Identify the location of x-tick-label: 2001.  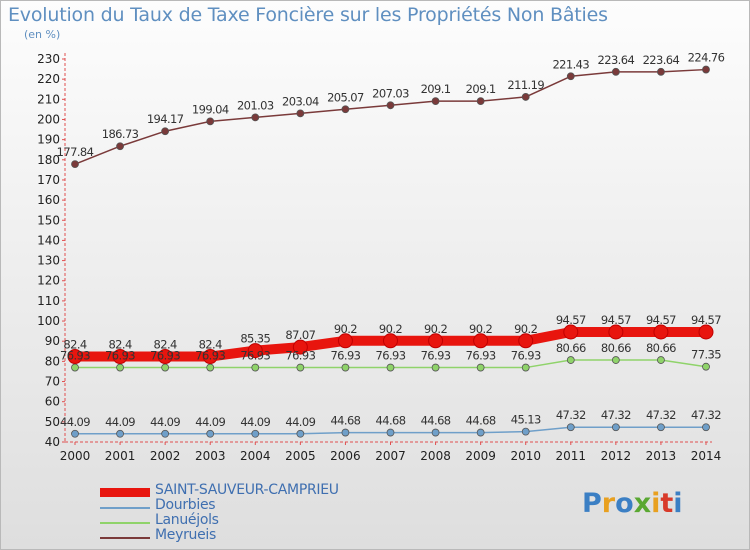
(120, 456).